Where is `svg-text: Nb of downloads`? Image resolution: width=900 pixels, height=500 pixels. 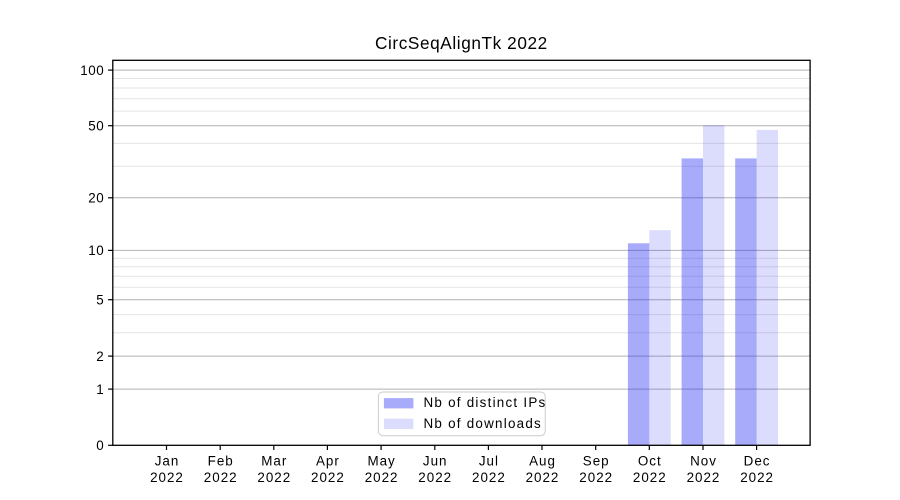 svg-text: Nb of downloads is located at coordinates (483, 423).